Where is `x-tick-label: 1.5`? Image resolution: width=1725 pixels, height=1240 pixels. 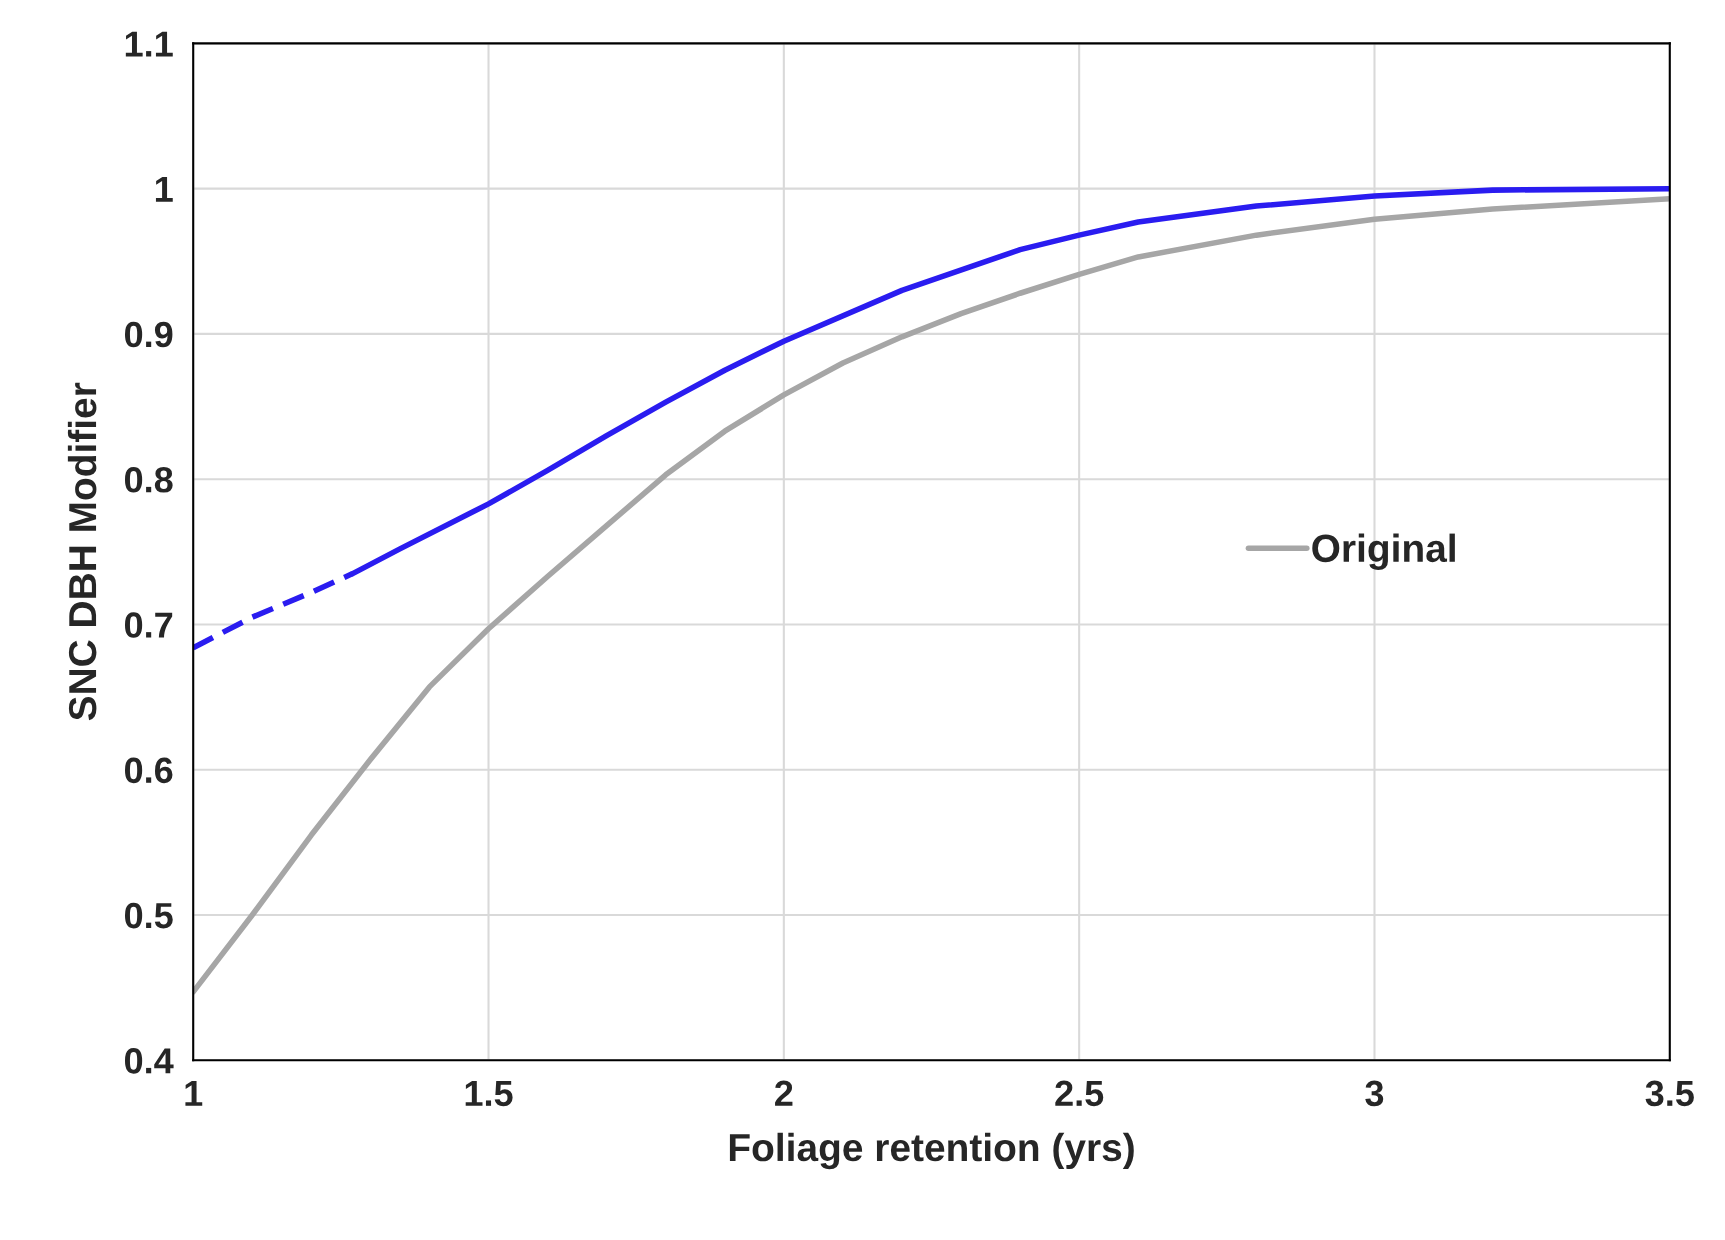
x-tick-label: 1.5 is located at coordinates (489, 1093).